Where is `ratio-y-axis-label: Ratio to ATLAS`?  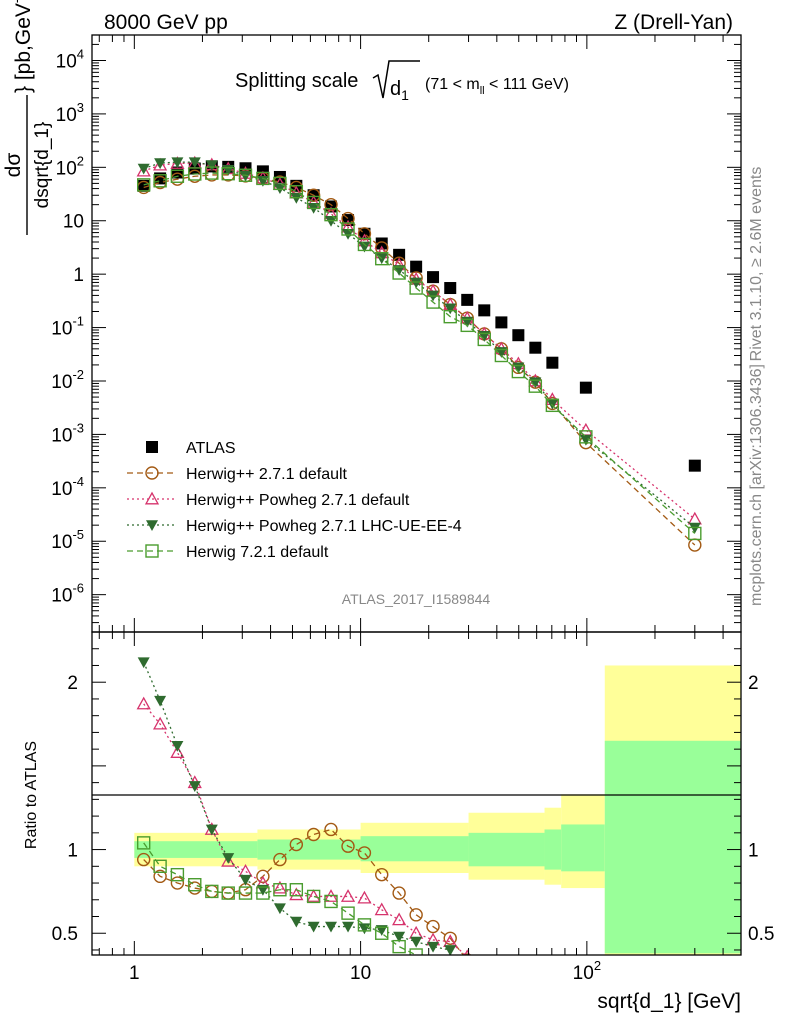 ratio-y-axis-label: Ratio to ATLAS is located at coordinates (31, 795).